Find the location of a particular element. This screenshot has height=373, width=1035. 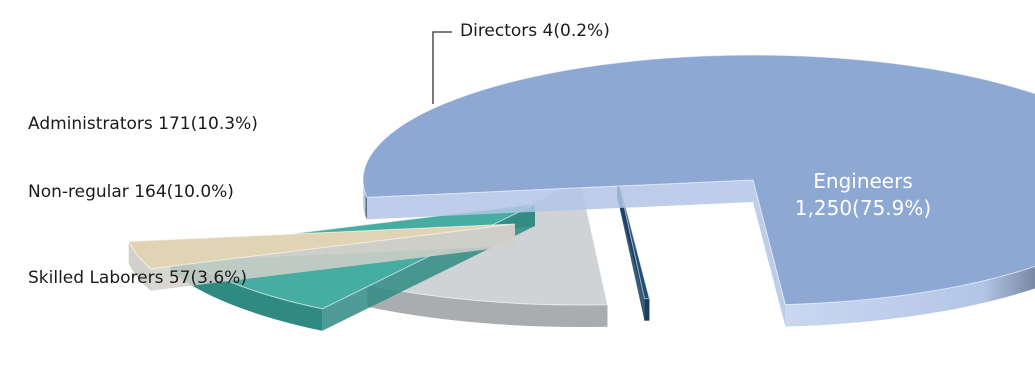

label-engineers-value: 1,250(75.9%) is located at coordinates (863, 208).